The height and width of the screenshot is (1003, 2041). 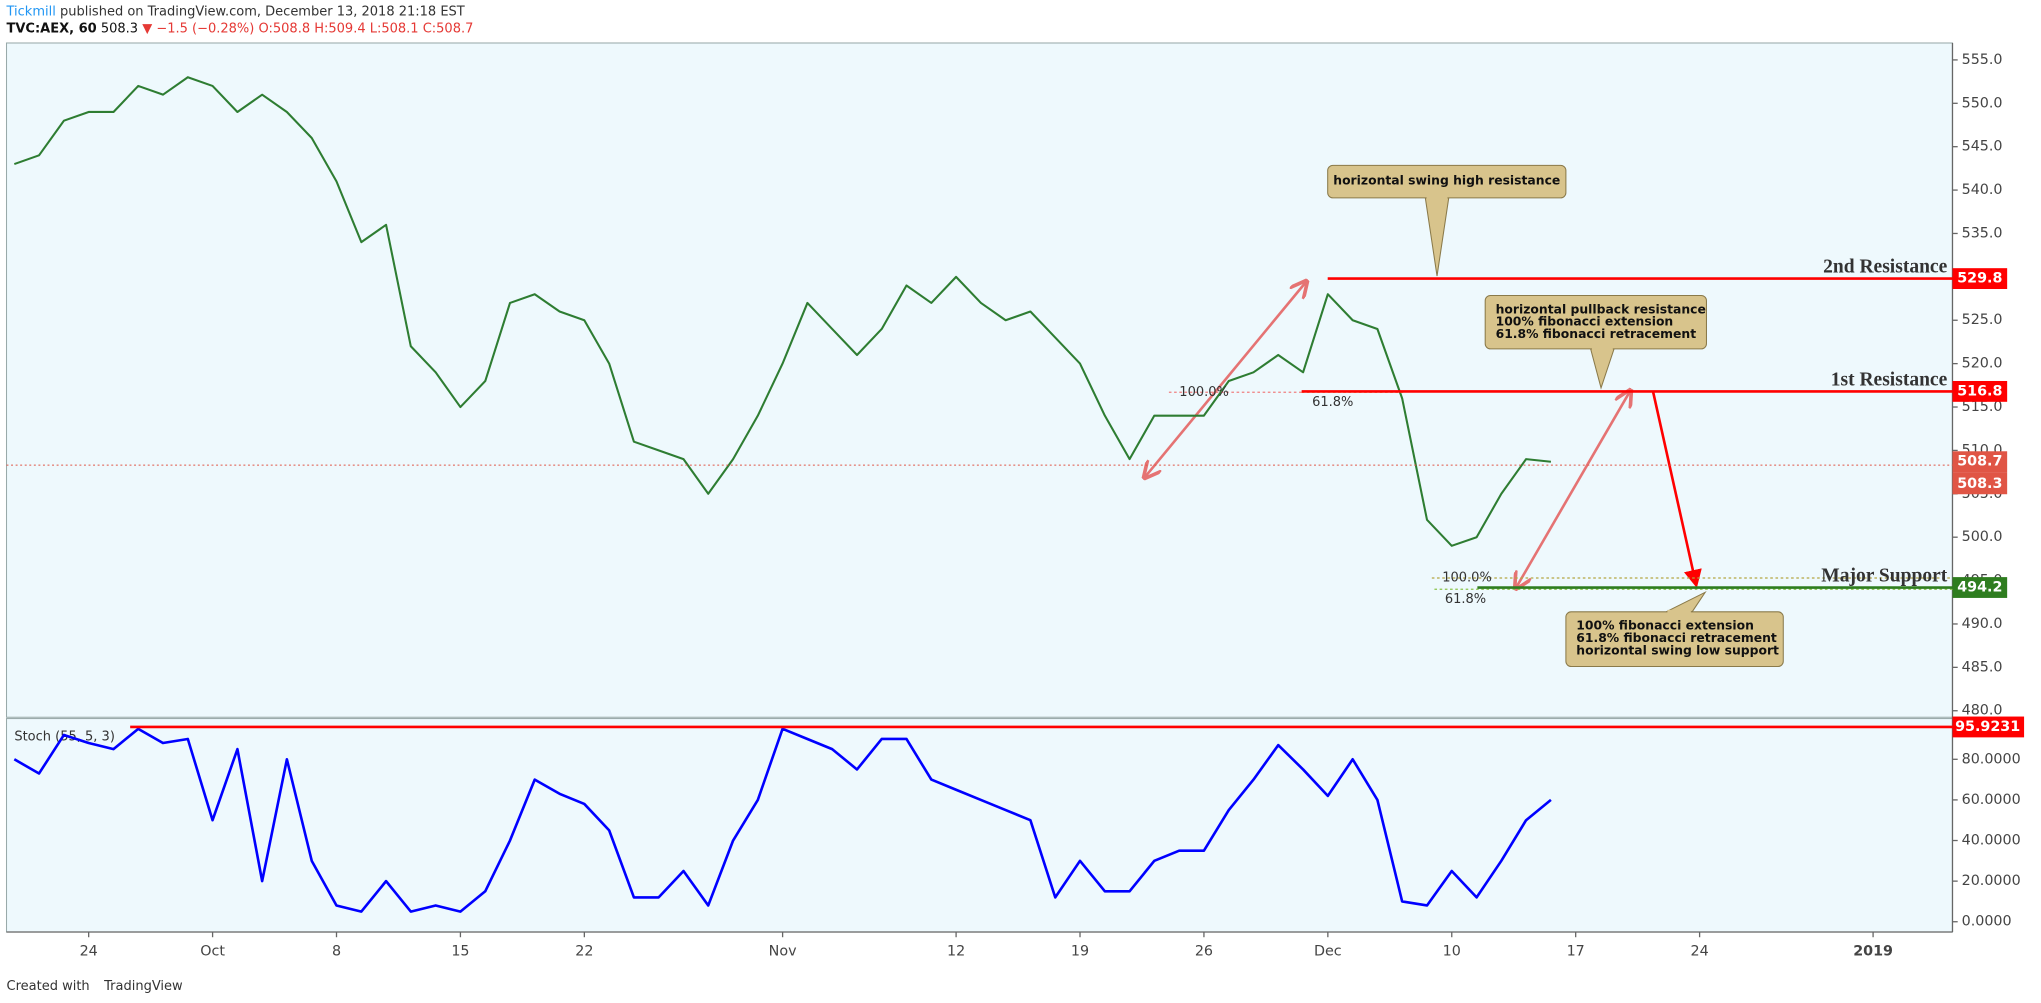 I want to click on y2-tick-label: 20.0000, so click(x=1991, y=881).